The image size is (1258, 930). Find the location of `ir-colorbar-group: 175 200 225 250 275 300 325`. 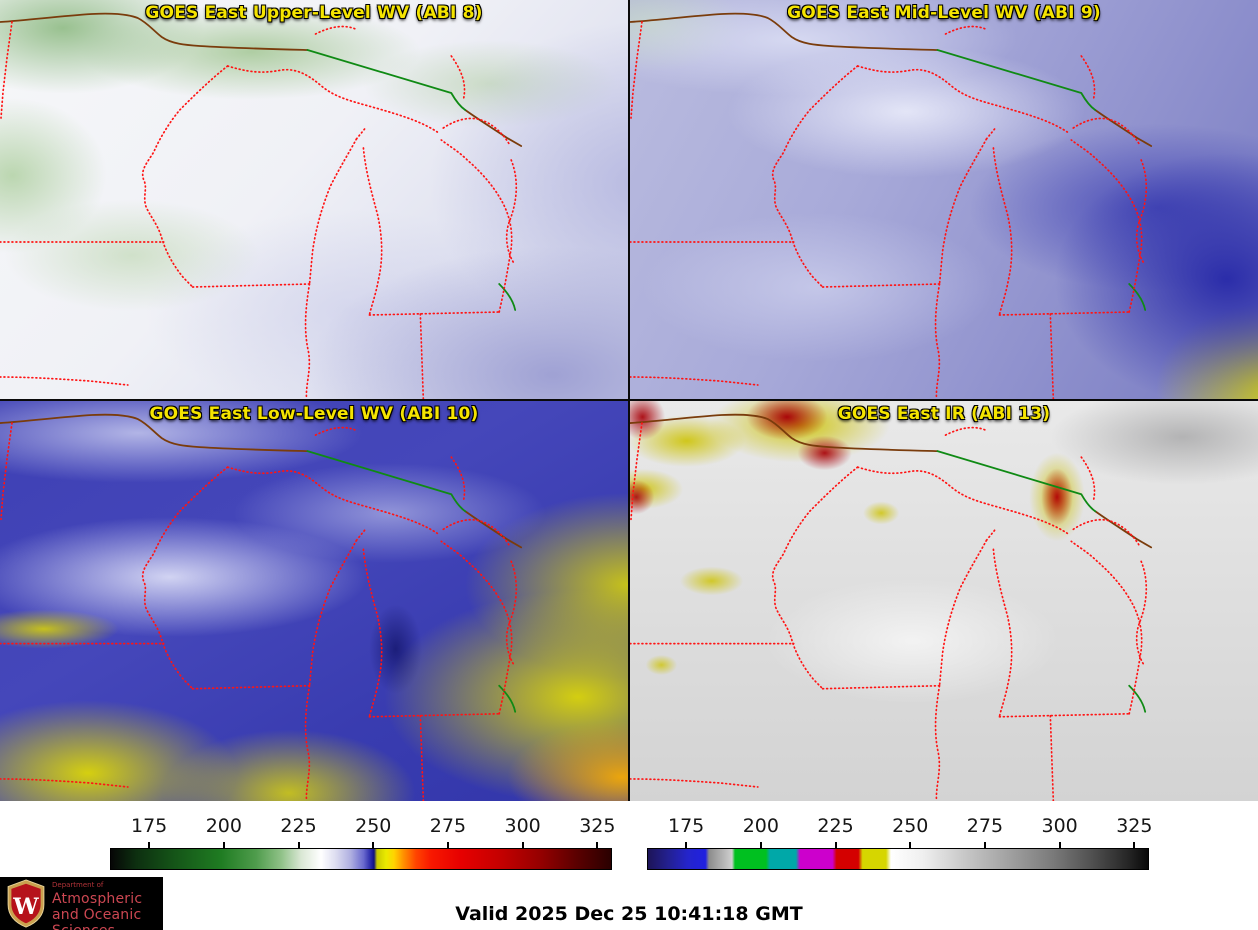

ir-colorbar-group: 175 200 225 250 275 300 325 is located at coordinates (900, 844).